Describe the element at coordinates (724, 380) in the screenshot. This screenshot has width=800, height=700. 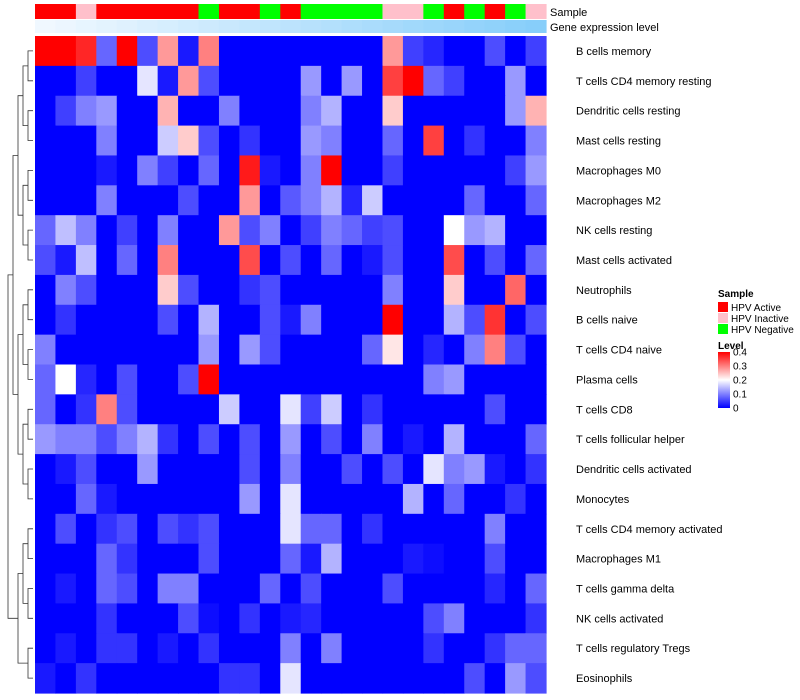
I see `legend-level-colorbar` at that location.